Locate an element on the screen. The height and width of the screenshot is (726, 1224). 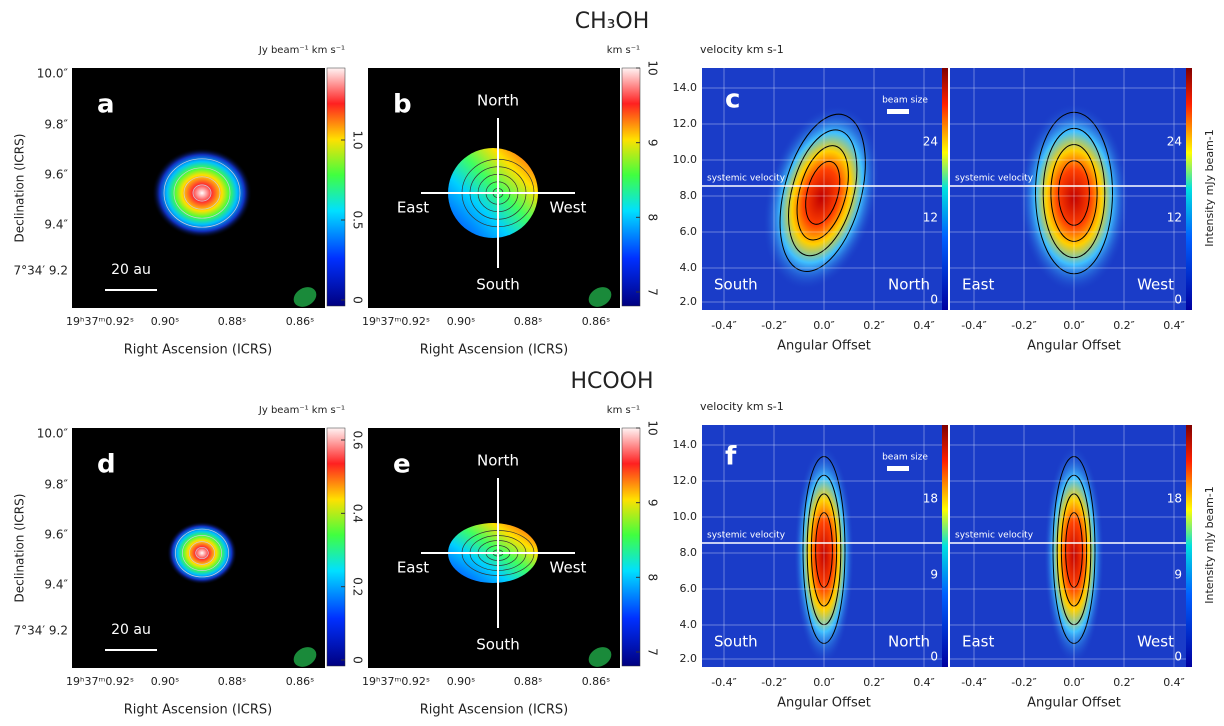
colorbar-title: km s⁻¹ is located at coordinates (623, 50).